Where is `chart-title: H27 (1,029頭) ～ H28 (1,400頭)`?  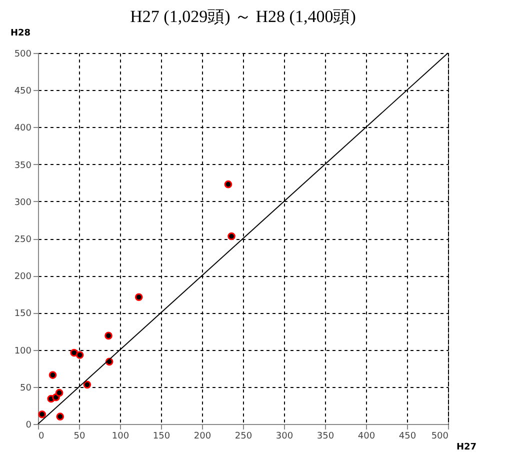
chart-title: H27 (1,029頭) ～ H28 (1,400頭) is located at coordinates (243, 16).